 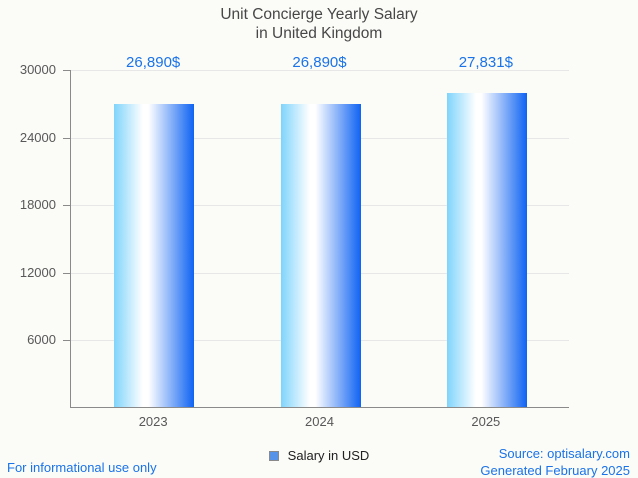 I want to click on x-tick-label-2024: 2024, so click(x=319, y=421).